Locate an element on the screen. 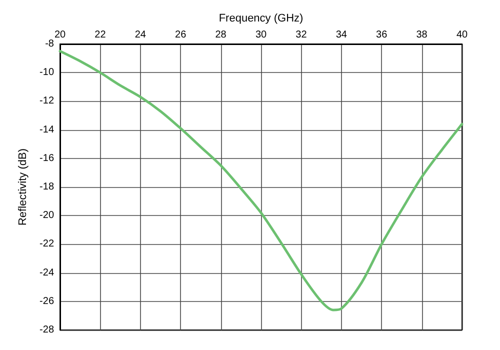  y-tick-label: -28 is located at coordinates (47, 330).